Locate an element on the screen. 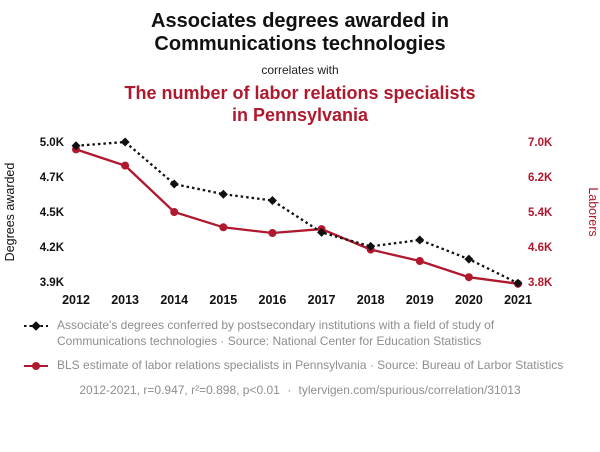  left-axis-tick: 4.7K is located at coordinates (52, 178).